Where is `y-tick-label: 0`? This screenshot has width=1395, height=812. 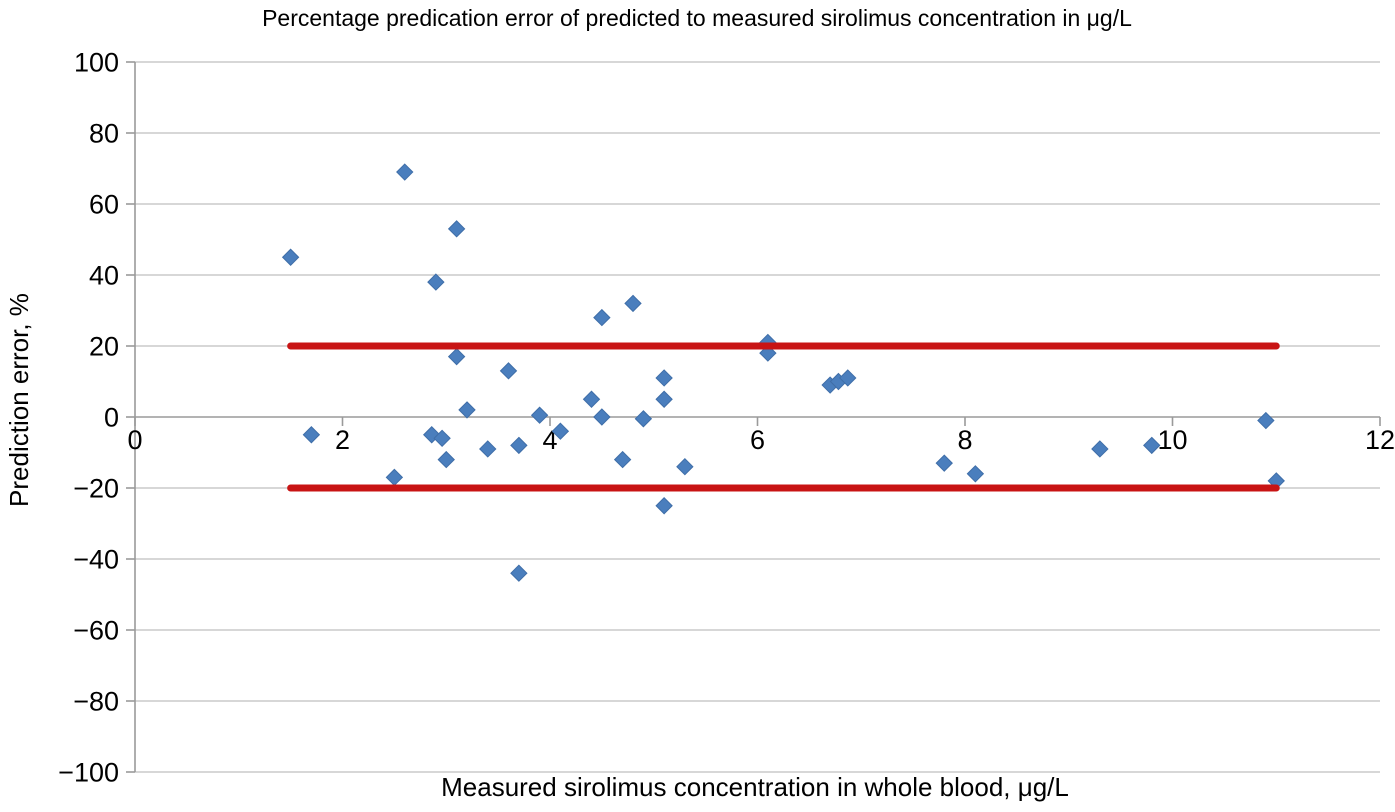 y-tick-label: 0 is located at coordinates (111, 417).